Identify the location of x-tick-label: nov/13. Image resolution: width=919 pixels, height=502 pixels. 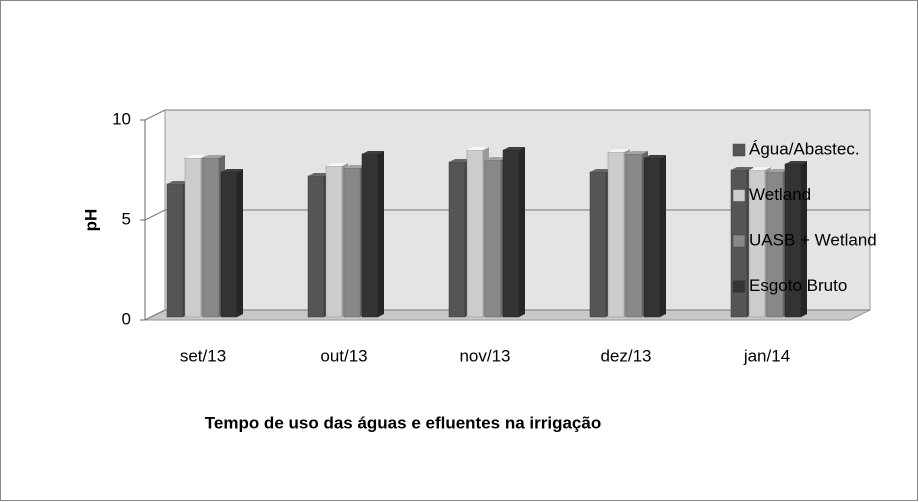
(484, 355).